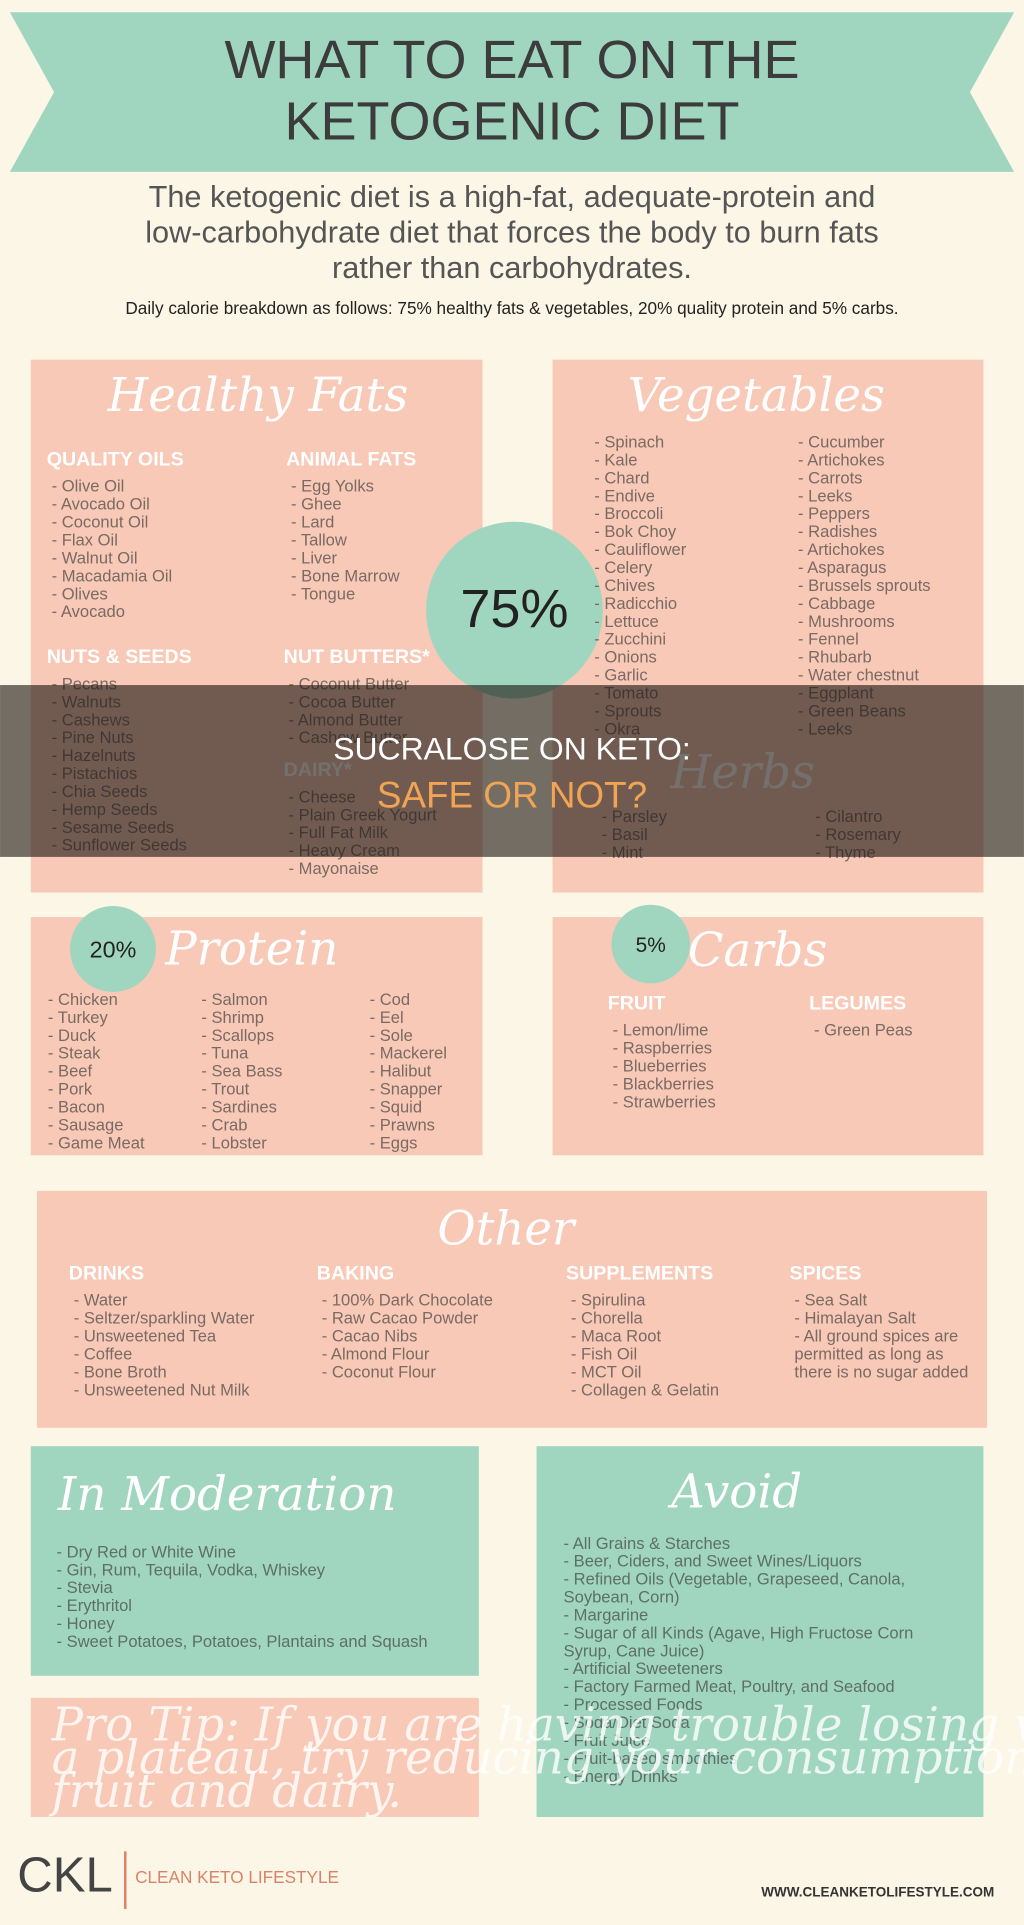 This screenshot has height=1925, width=1024. Describe the element at coordinates (323, 593) in the screenshot. I see `list-item: - Tongue` at that location.